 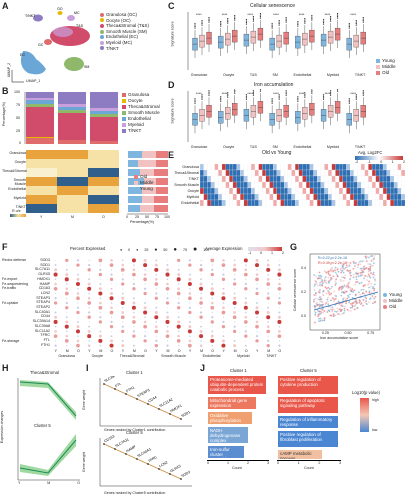 What do you see at coordinates (147, 182) in the screenshot?
I see `b-age-middle: Middle` at bounding box center [147, 182].